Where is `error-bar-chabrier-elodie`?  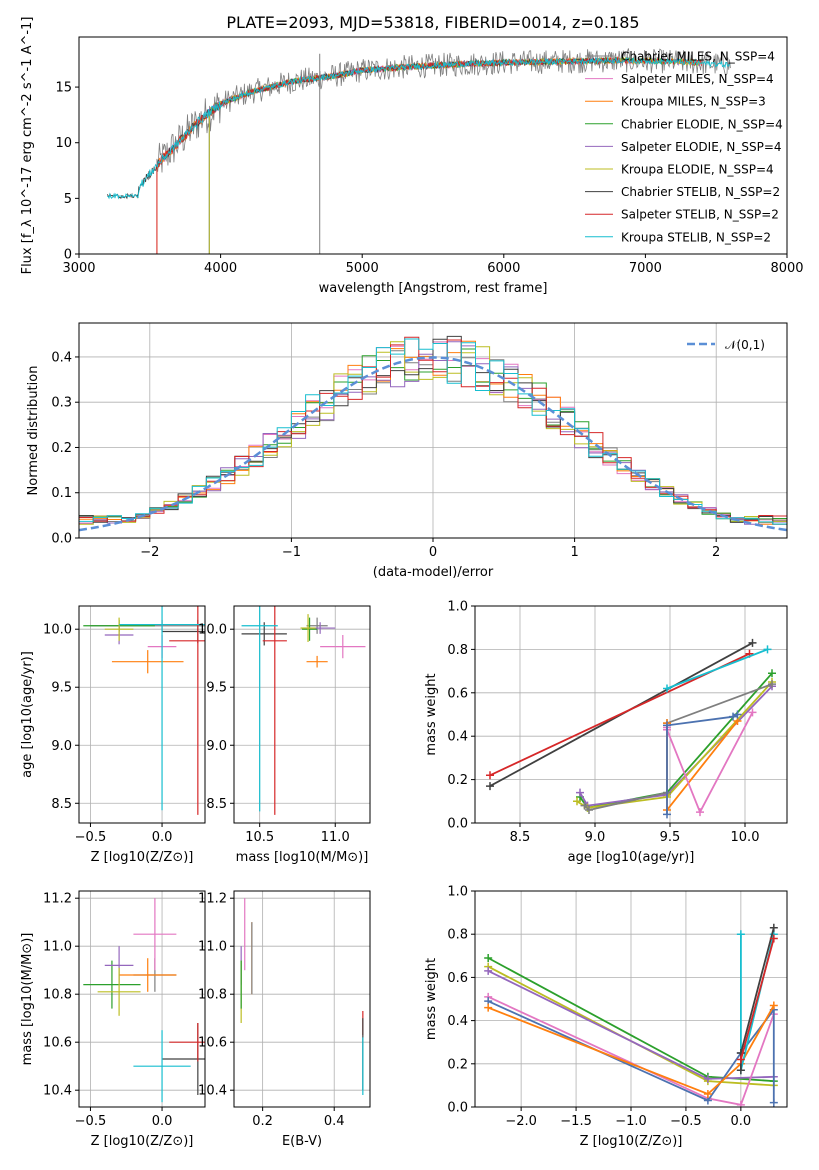
error-bar-chabrier-elodie is located at coordinates (112, 984).